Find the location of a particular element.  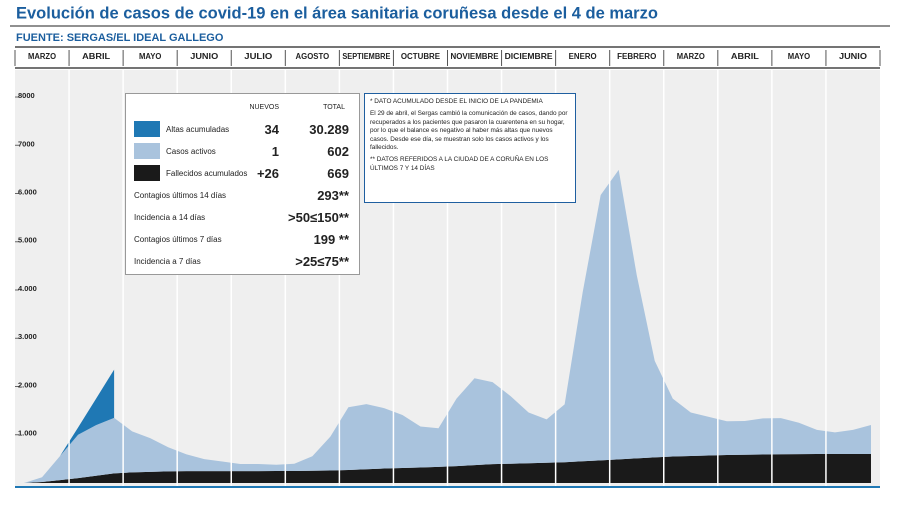

legend-item: Casos activos 1 602 is located at coordinates (241, 151).